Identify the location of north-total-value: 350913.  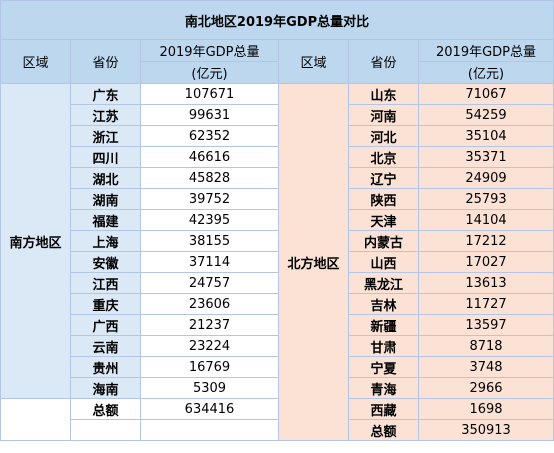
(485, 430).